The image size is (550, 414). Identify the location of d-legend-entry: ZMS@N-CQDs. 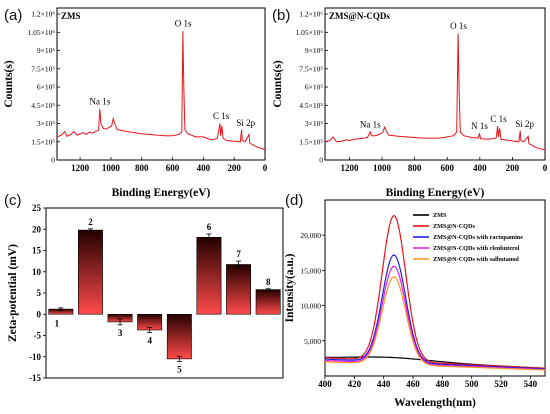
(454, 226).